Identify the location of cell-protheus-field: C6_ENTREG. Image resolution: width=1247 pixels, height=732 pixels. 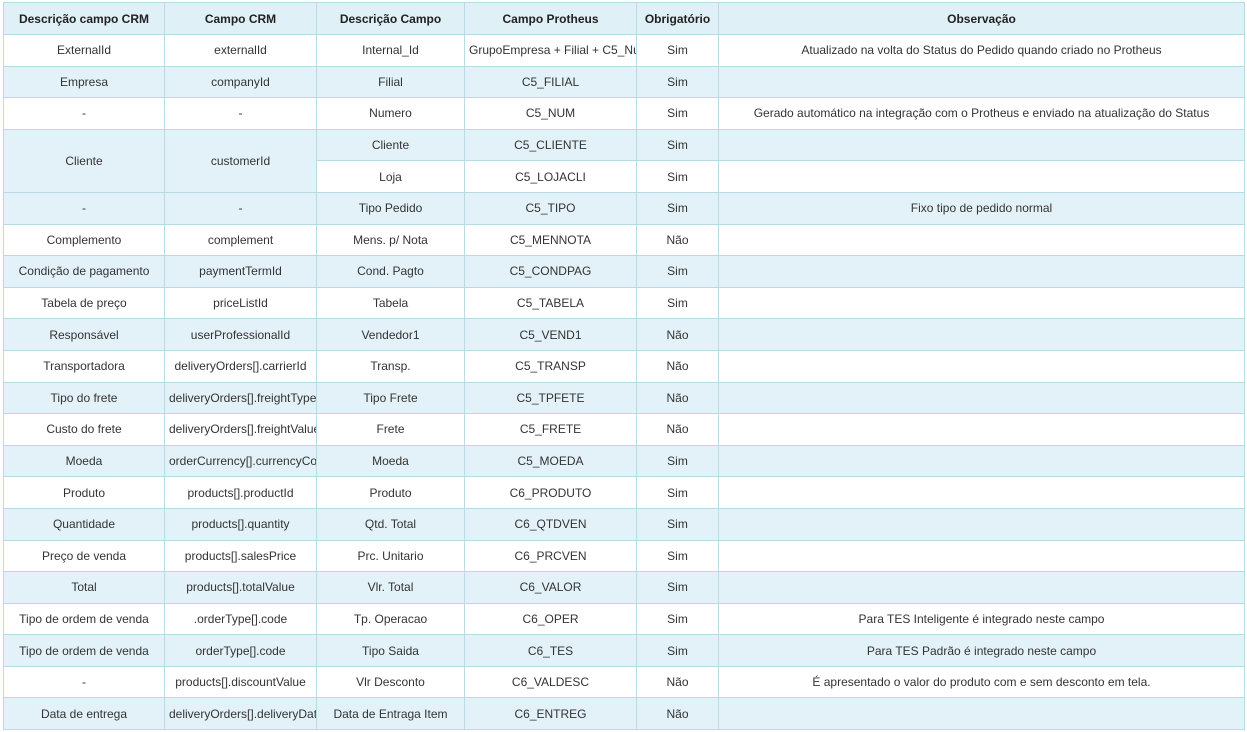
(550, 714).